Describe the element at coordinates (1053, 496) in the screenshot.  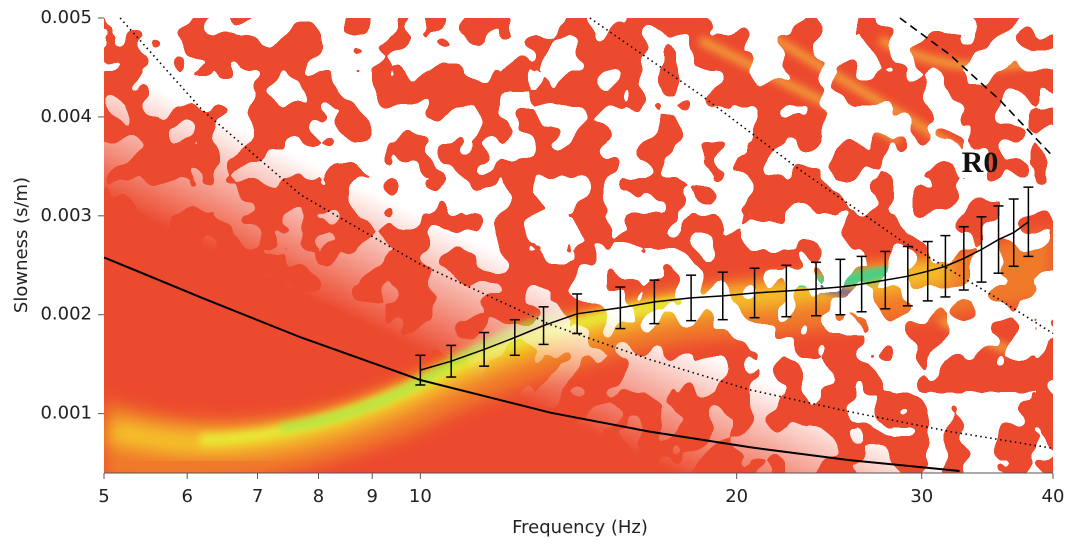
I see `x-tick-label: 40` at that location.